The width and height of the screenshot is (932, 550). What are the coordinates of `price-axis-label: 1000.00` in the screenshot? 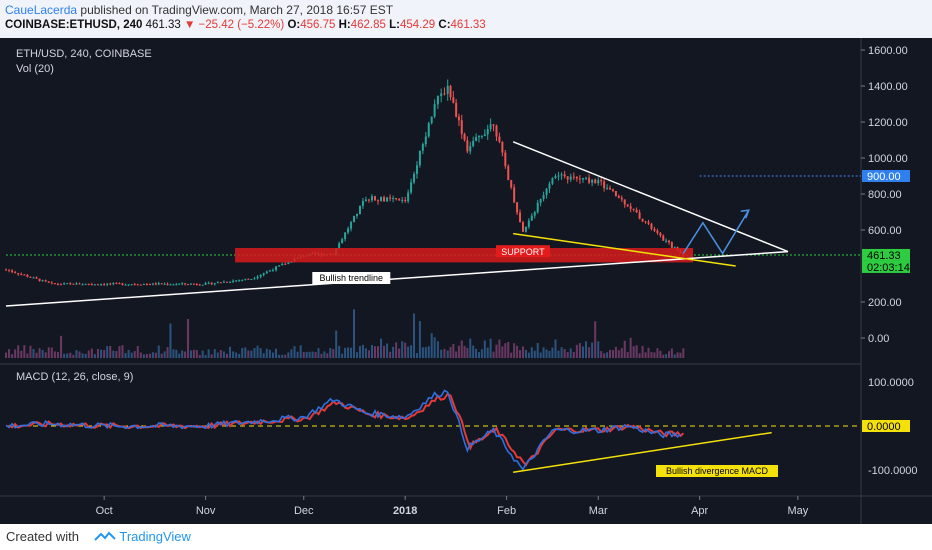 It's located at (888, 159).